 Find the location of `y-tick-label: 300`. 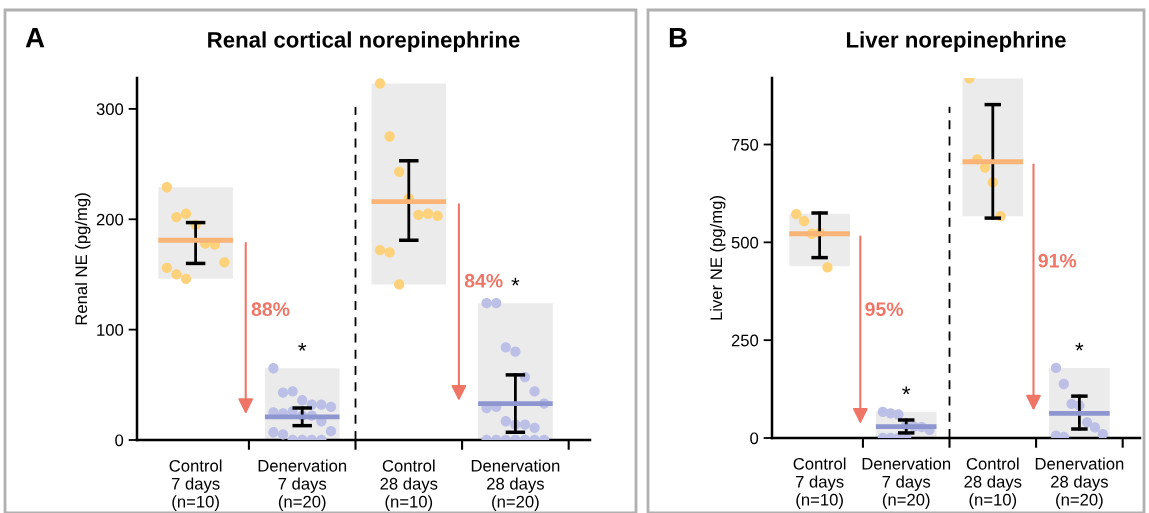

y-tick-label: 300 is located at coordinates (110, 109).